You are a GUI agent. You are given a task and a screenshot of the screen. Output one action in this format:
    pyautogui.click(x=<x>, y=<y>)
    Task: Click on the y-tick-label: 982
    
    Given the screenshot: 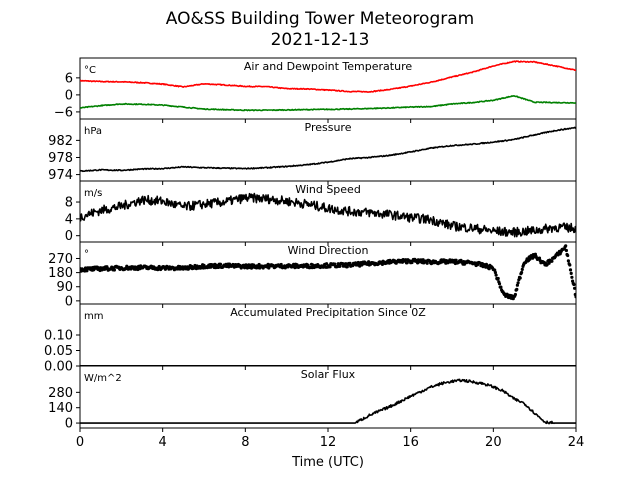 What is the action you would take?
    pyautogui.click(x=60, y=141)
    